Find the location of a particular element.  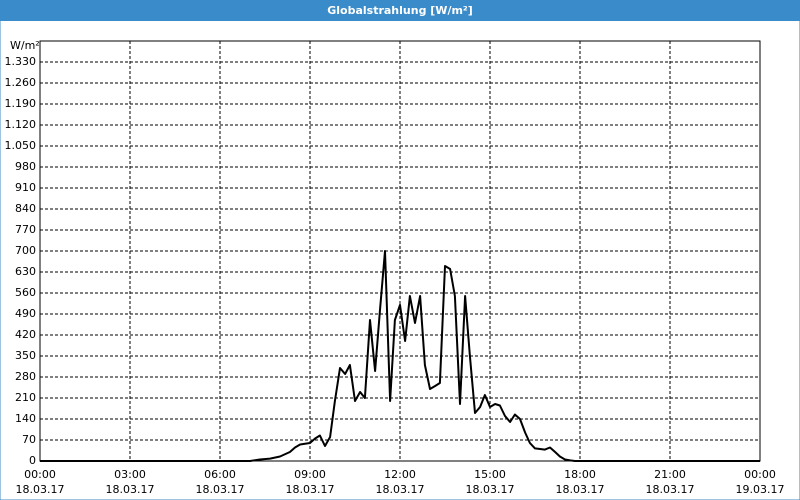

y-tick-label: 560 is located at coordinates (25, 292).